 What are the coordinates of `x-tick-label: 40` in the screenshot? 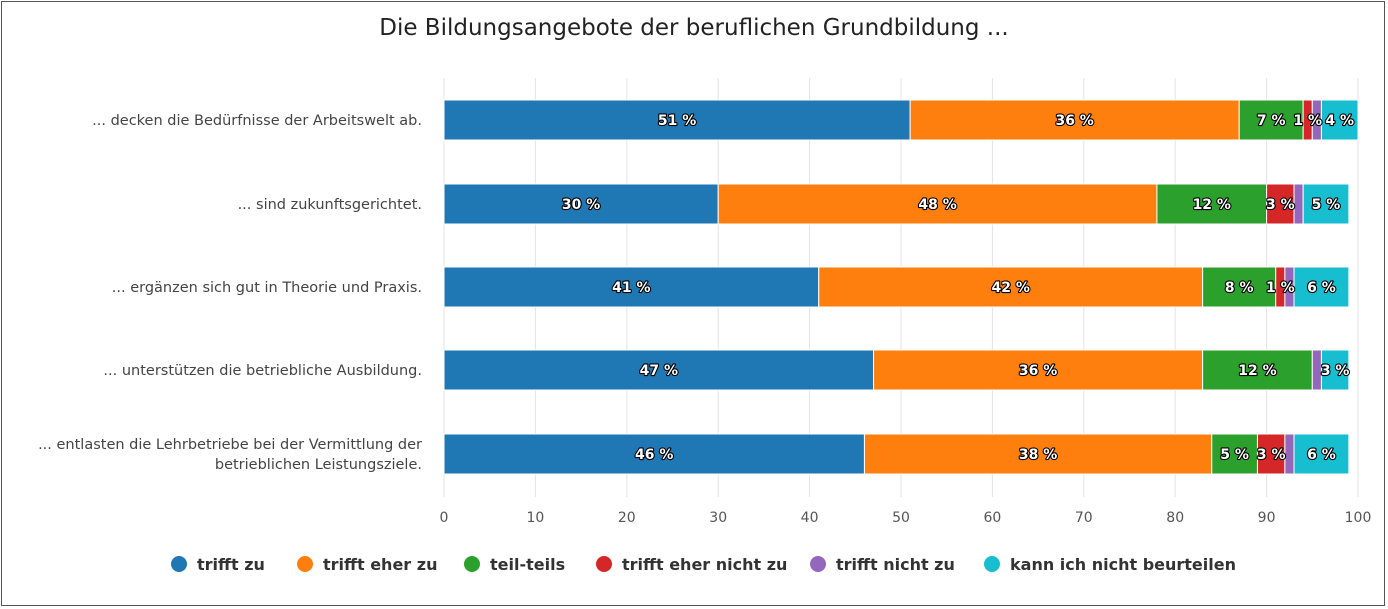 It's located at (810, 518).